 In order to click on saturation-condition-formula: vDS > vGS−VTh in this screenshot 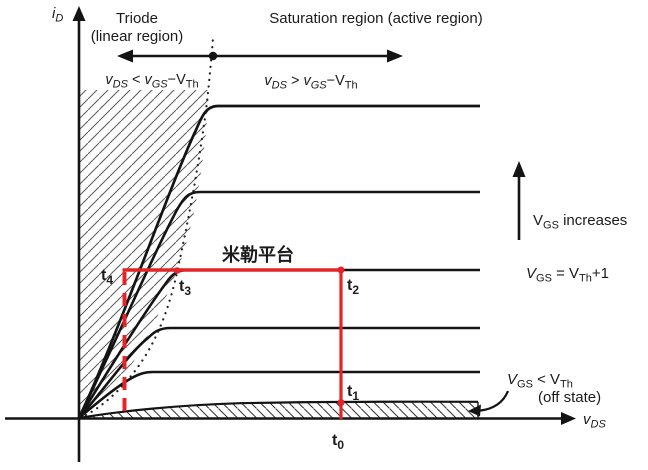, I will do `click(310, 82)`.